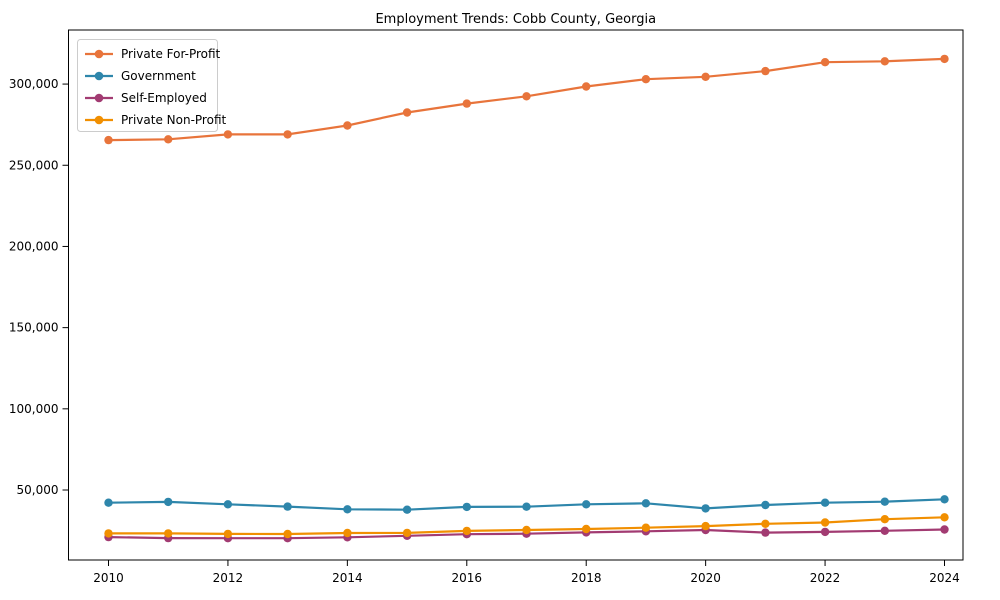 This screenshot has width=1000, height=600. Describe the element at coordinates (38, 490) in the screenshot. I see `y-tick-label: 50,000` at that location.